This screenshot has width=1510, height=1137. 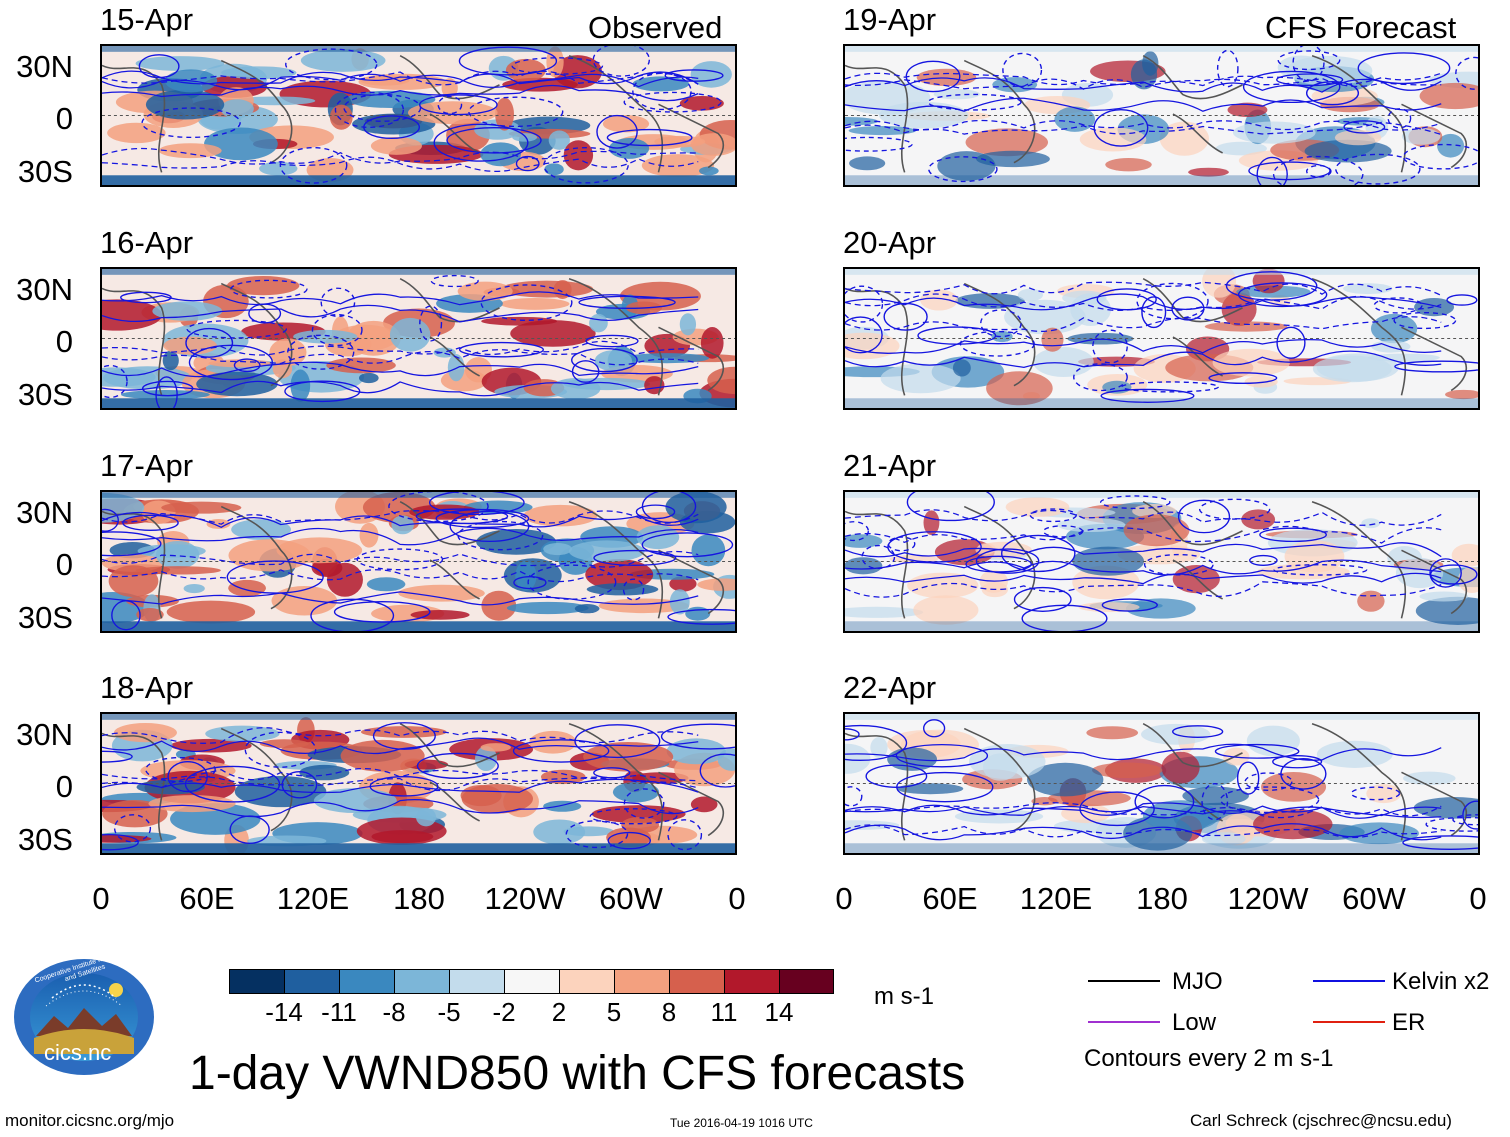 I want to click on panel-date-label: 15-Apr, so click(x=147, y=19).